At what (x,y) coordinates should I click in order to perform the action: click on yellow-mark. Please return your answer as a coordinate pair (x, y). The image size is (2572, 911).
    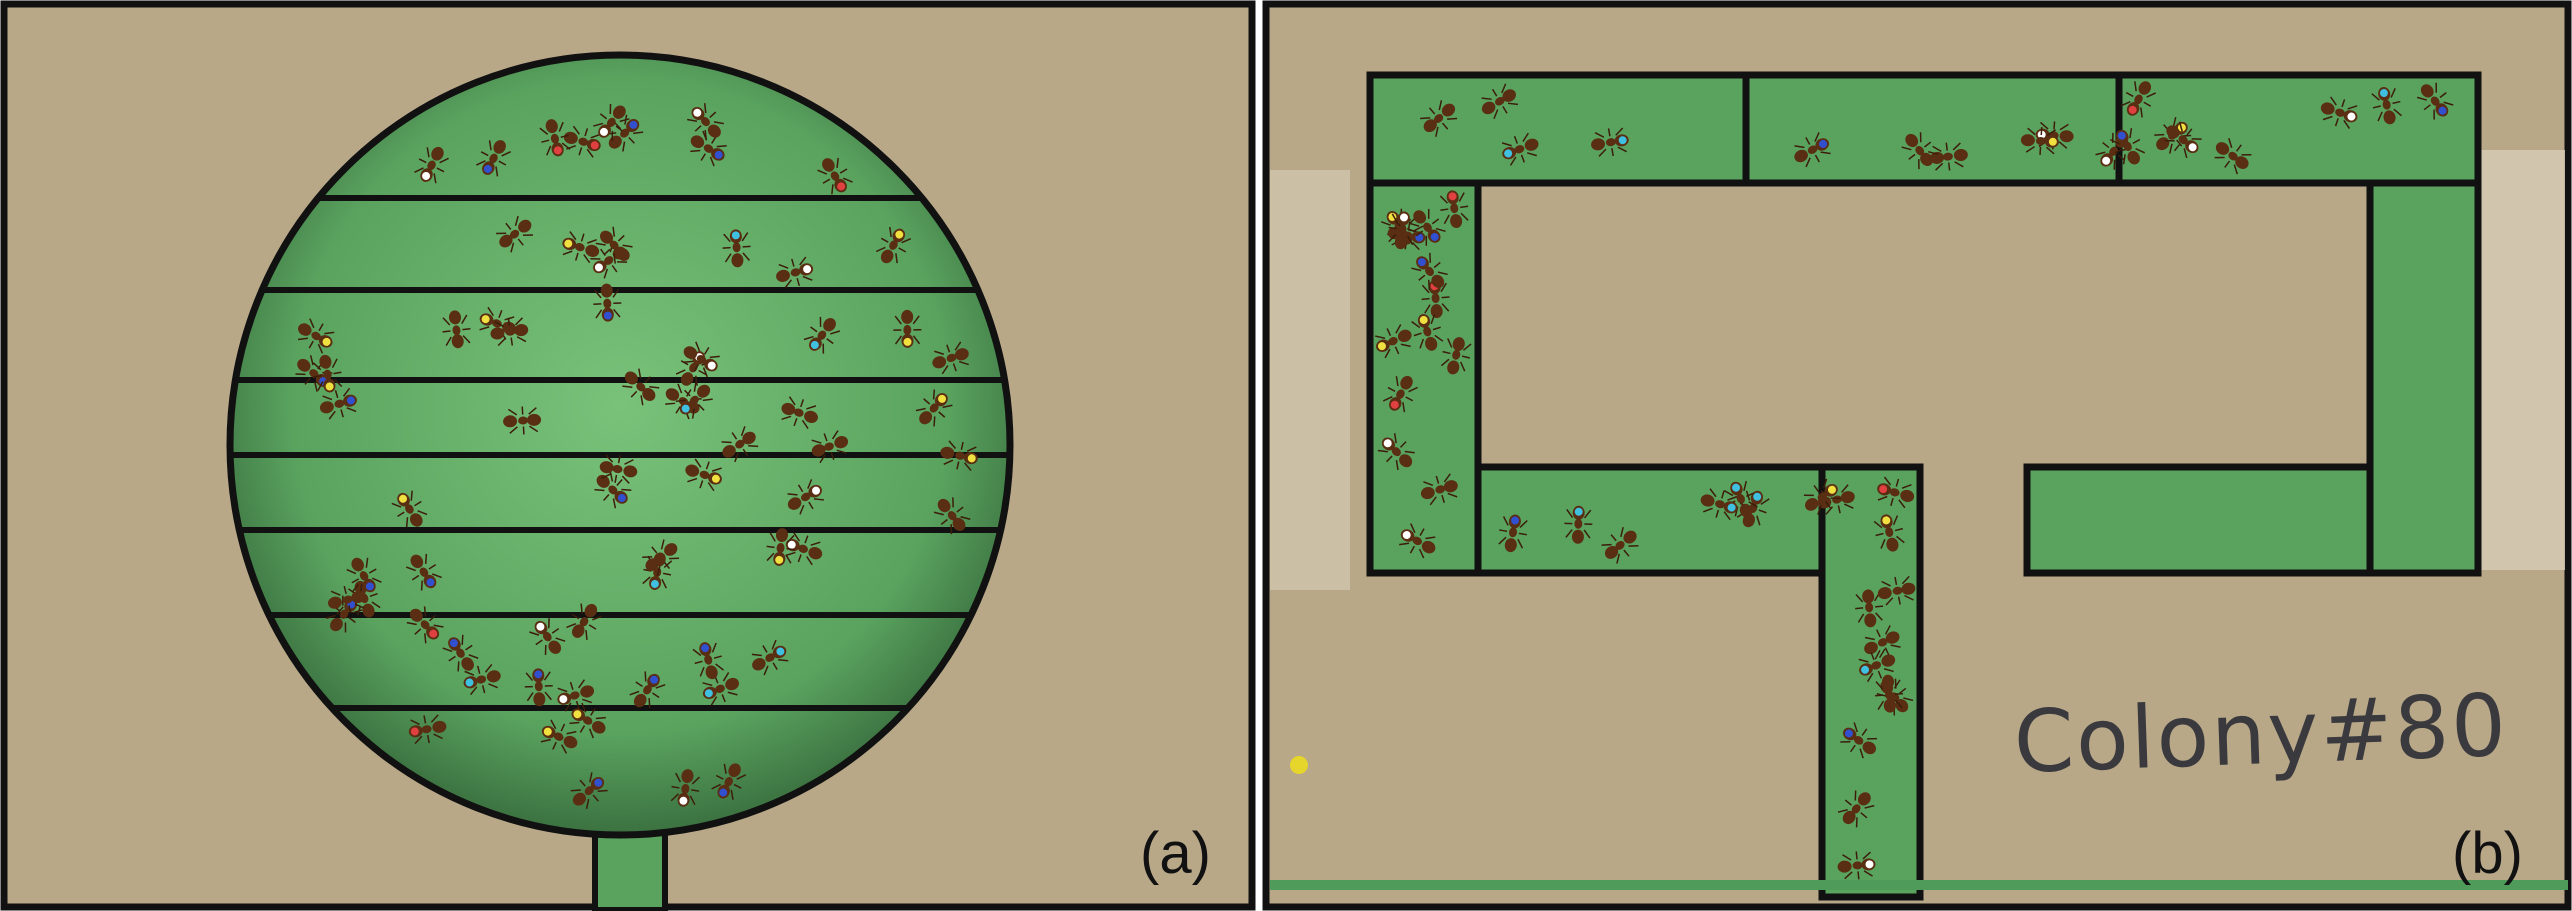
    Looking at the image, I should click on (1299, 765).